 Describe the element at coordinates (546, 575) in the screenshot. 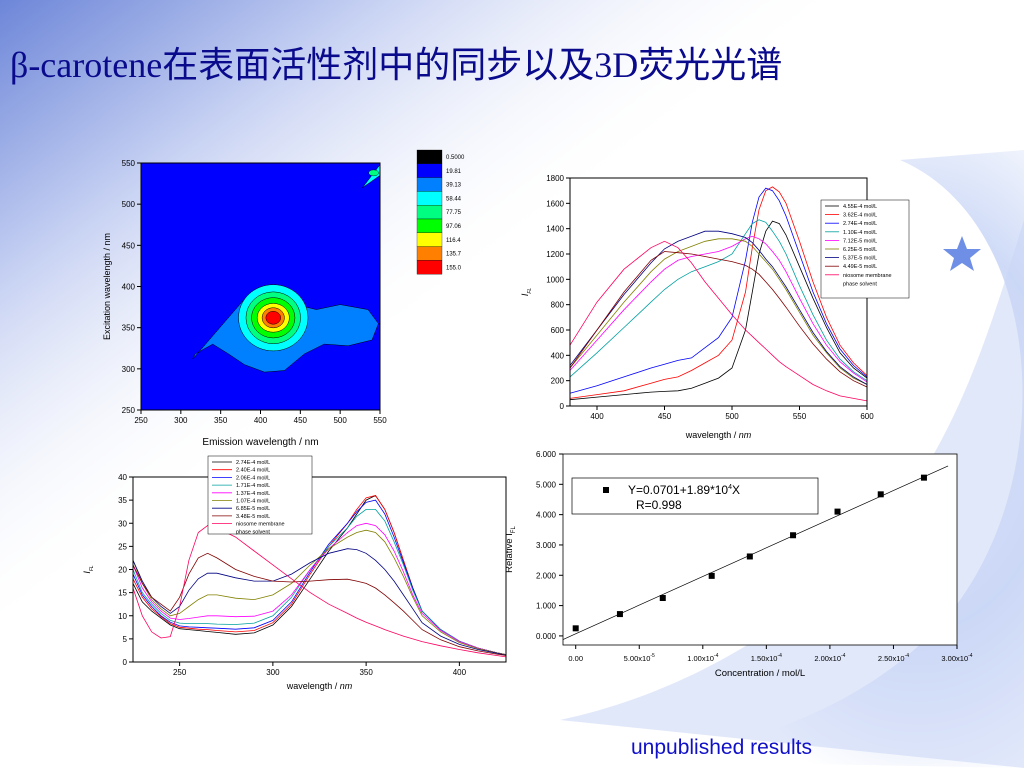

I see `cal-y-tick-label: 2.000` at that location.